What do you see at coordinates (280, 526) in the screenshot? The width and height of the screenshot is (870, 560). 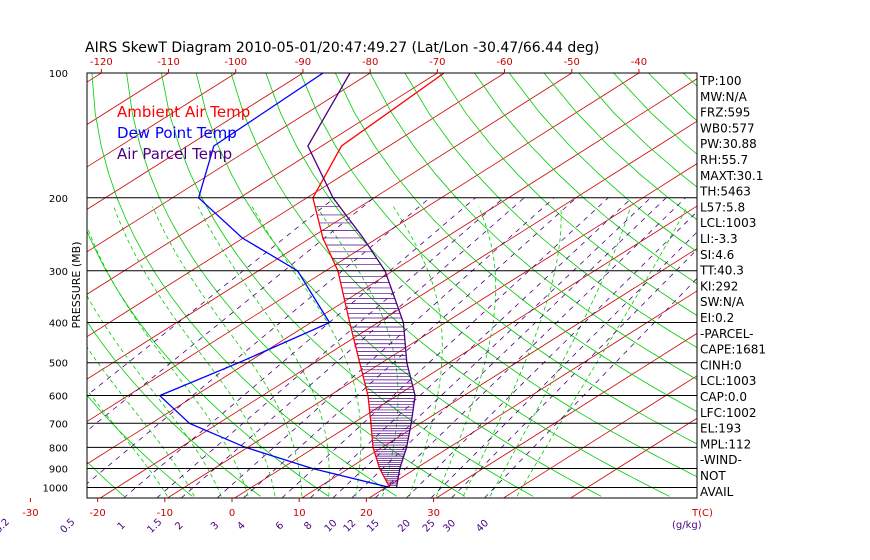 I see `mixing-ratio-tick-label: 6` at bounding box center [280, 526].